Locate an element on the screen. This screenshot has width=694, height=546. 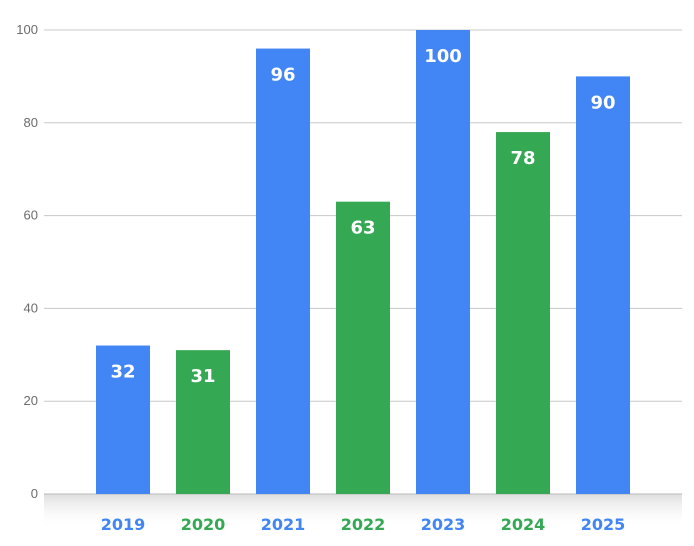
x-axis-tick-labels: 2019 2020 2021 2022 2023 2024 2025 is located at coordinates (363, 524).